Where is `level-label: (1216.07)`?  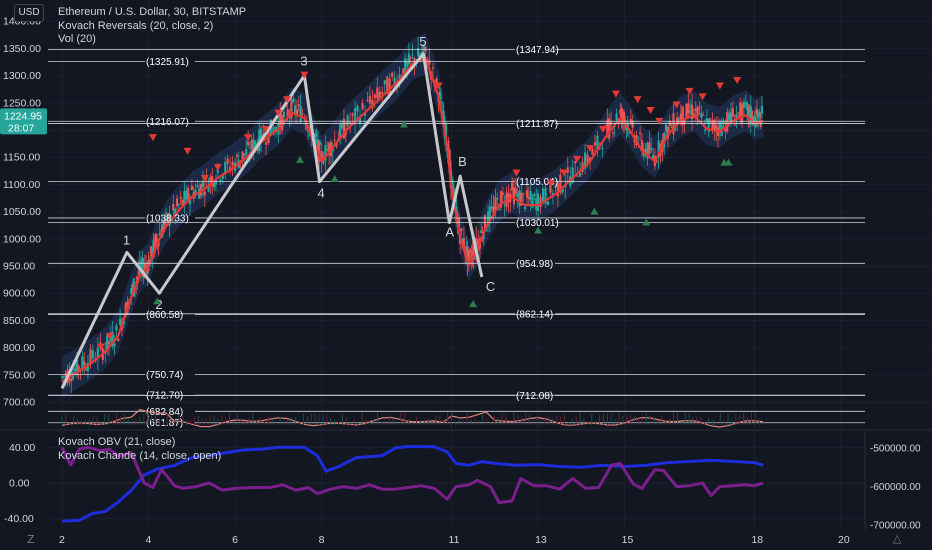
level-label: (1216.07) is located at coordinates (167, 122).